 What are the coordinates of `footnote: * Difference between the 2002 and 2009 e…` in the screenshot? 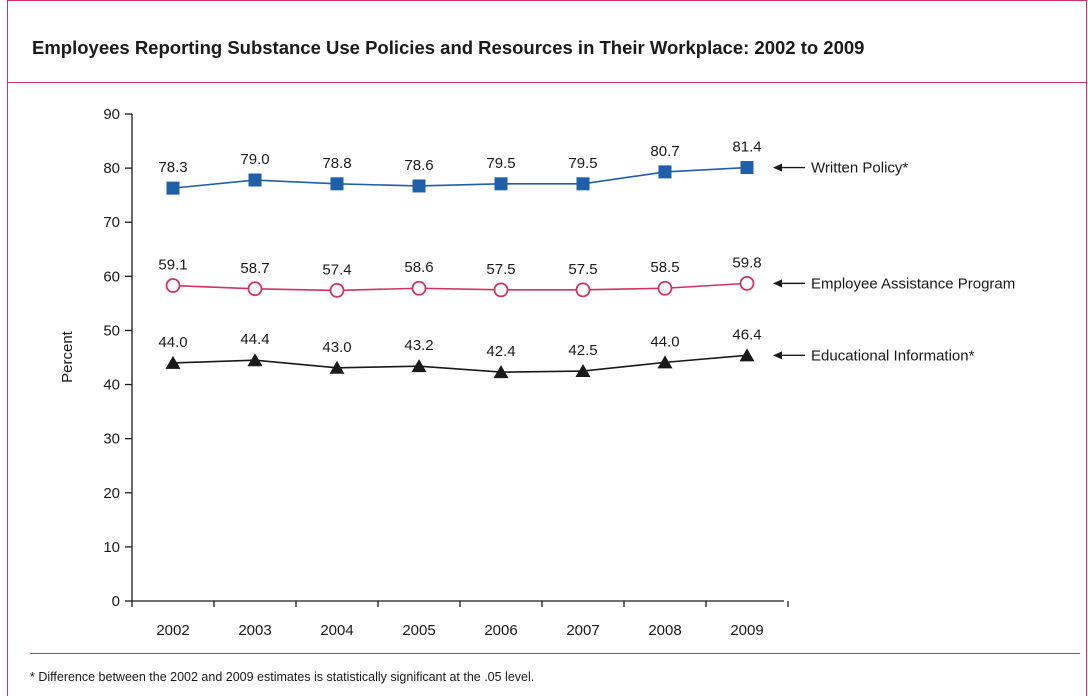 It's located at (282, 677).